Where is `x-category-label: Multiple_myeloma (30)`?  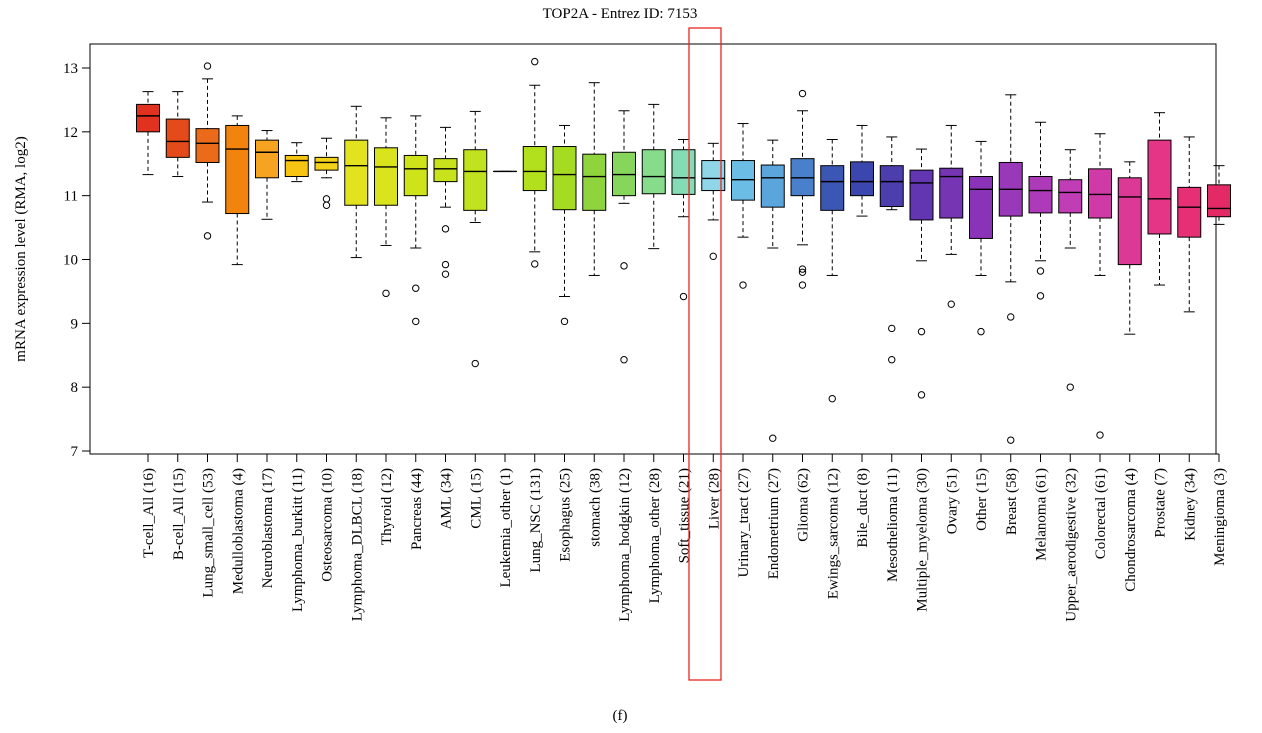 x-category-label: Multiple_myeloma (30) is located at coordinates (923, 540).